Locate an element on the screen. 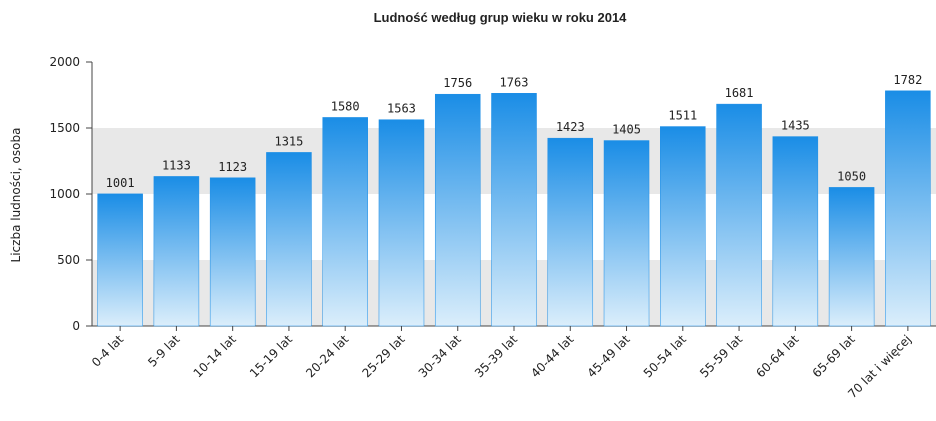 The image size is (936, 421). x-tick-label: 0-4 lat is located at coordinates (108, 351).